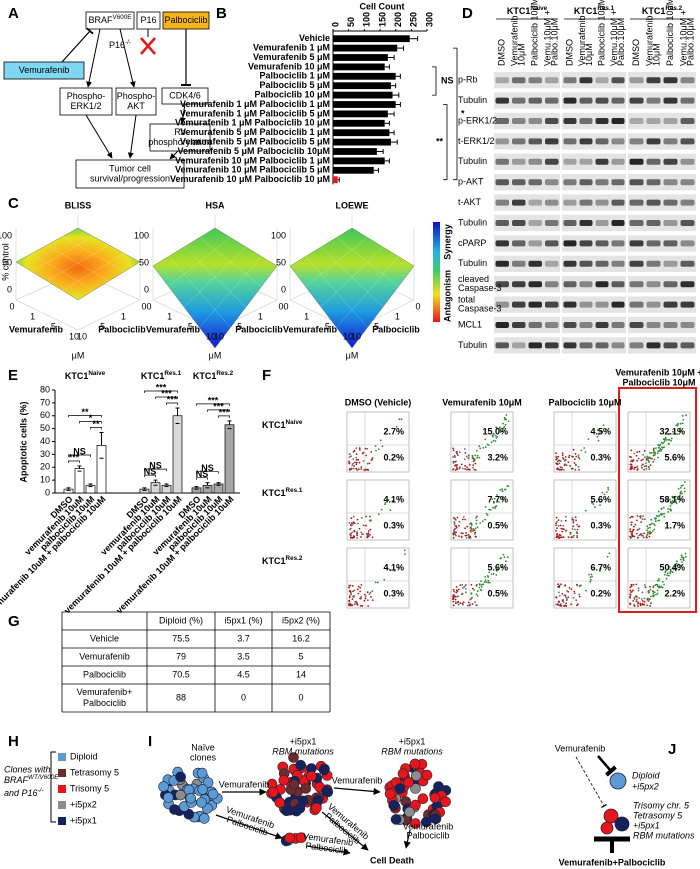 This screenshot has height=869, width=700. Describe the element at coordinates (580, 748) in the screenshot. I see `drug-label: Vemurafenib` at that location.